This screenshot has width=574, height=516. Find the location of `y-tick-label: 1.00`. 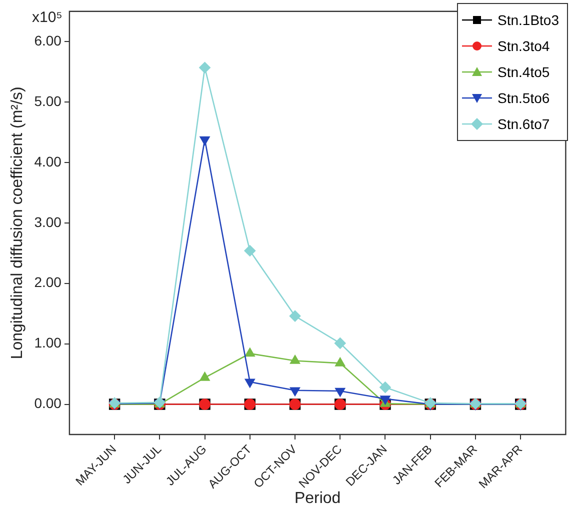

y-tick-label: 1.00 is located at coordinates (48, 342).